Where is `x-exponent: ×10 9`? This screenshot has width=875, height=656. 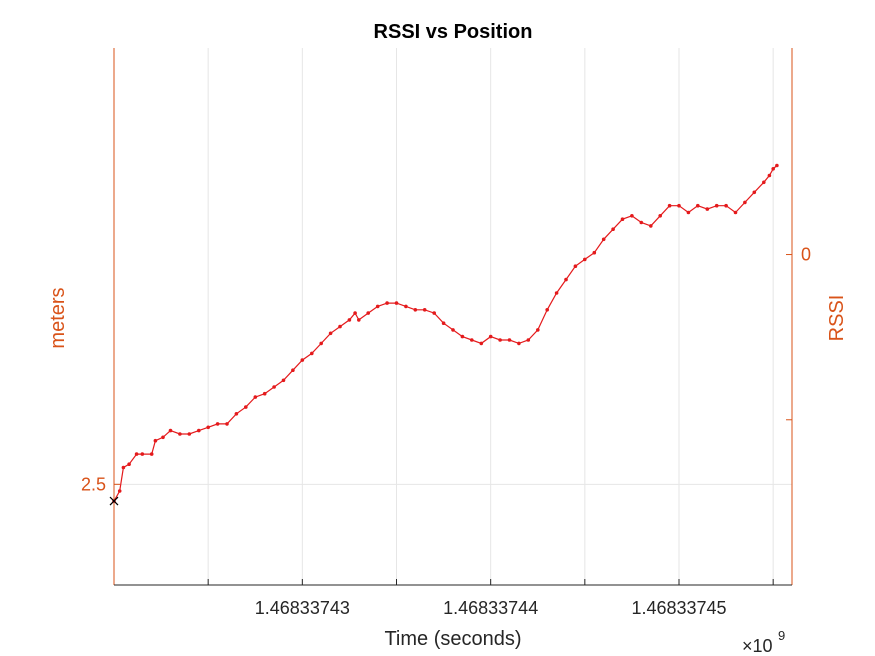 x-exponent: ×10 9 is located at coordinates (763, 642).